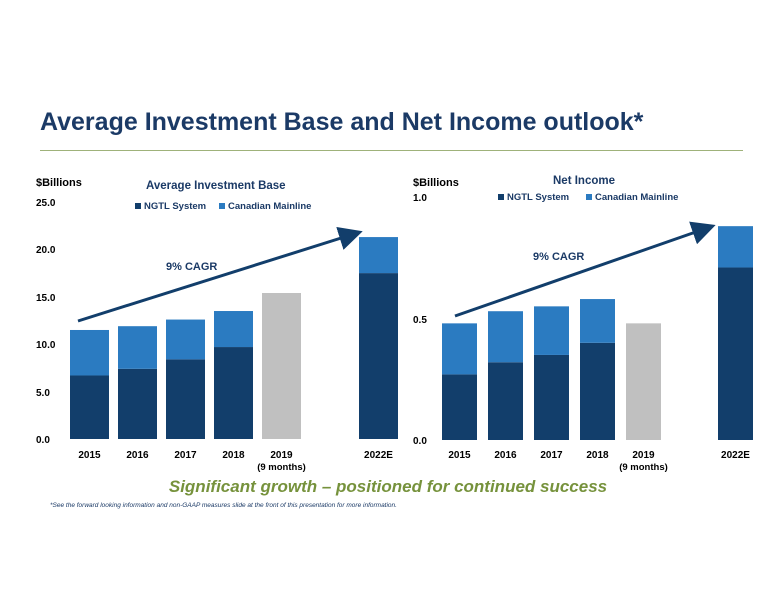 This screenshot has height=600, width=776. I want to click on y-tick-label: 0.5, so click(420, 320).